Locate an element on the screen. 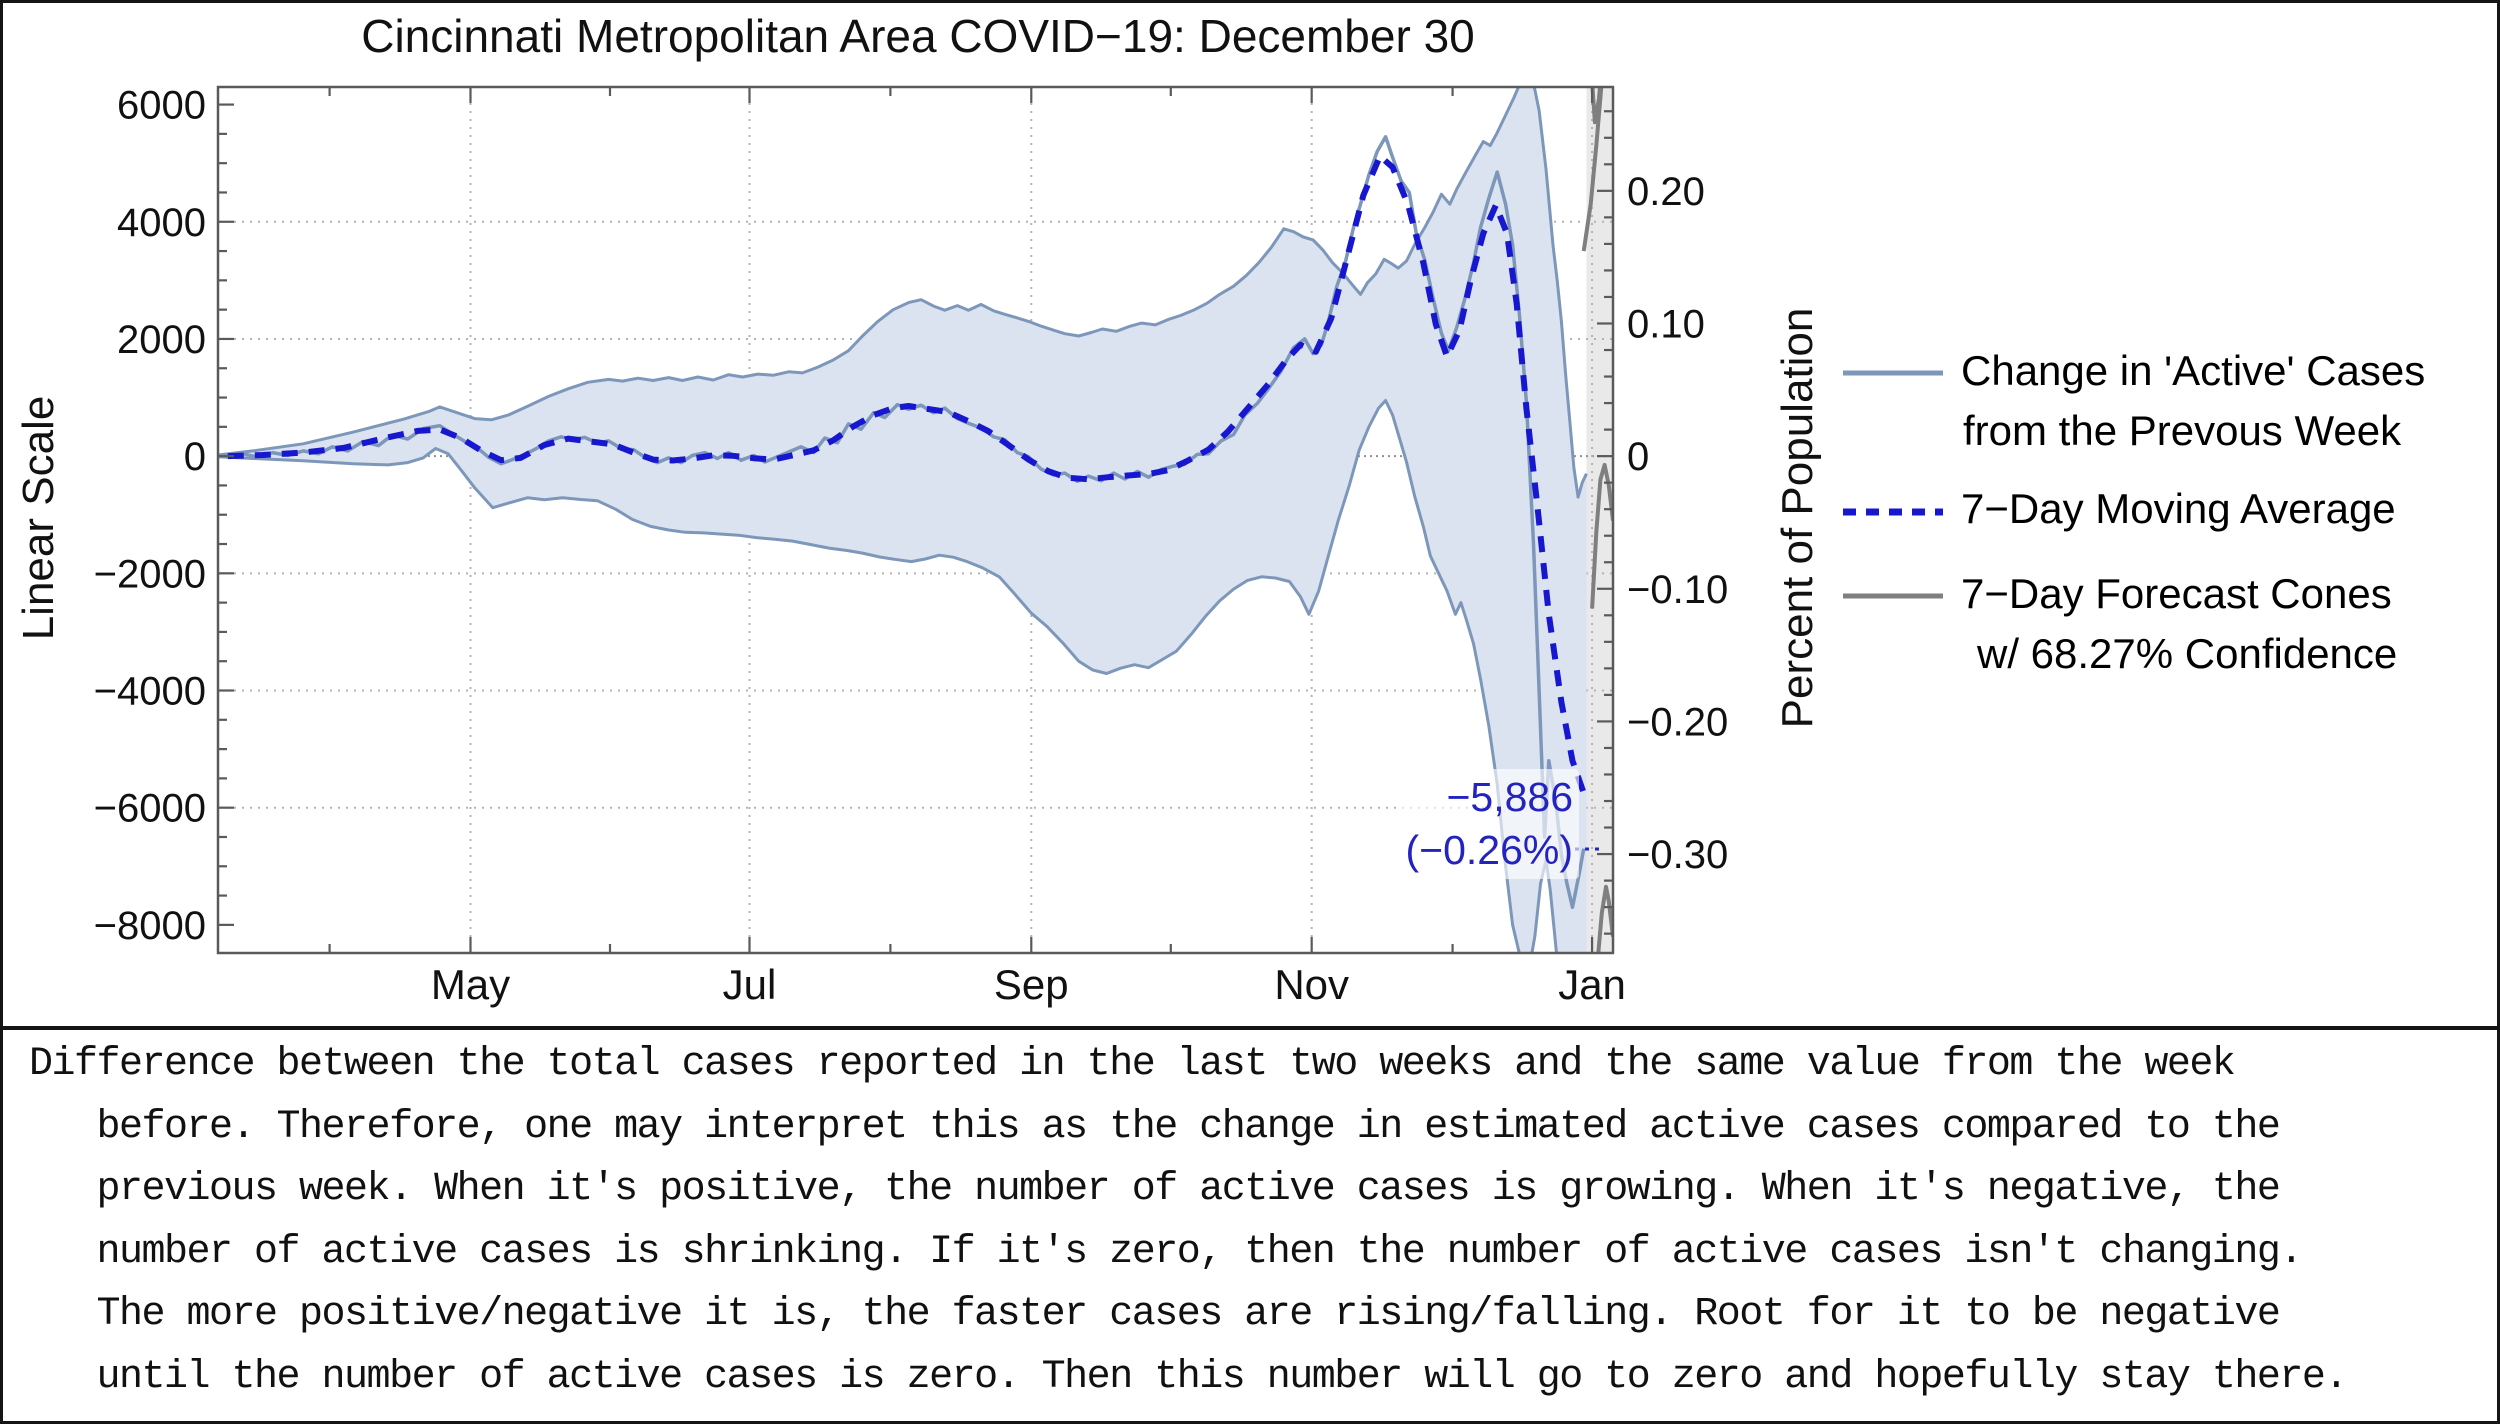 This screenshot has width=2500, height=1424. legend-label-line: w/ 68.27% Confidence is located at coordinates (2187, 653).